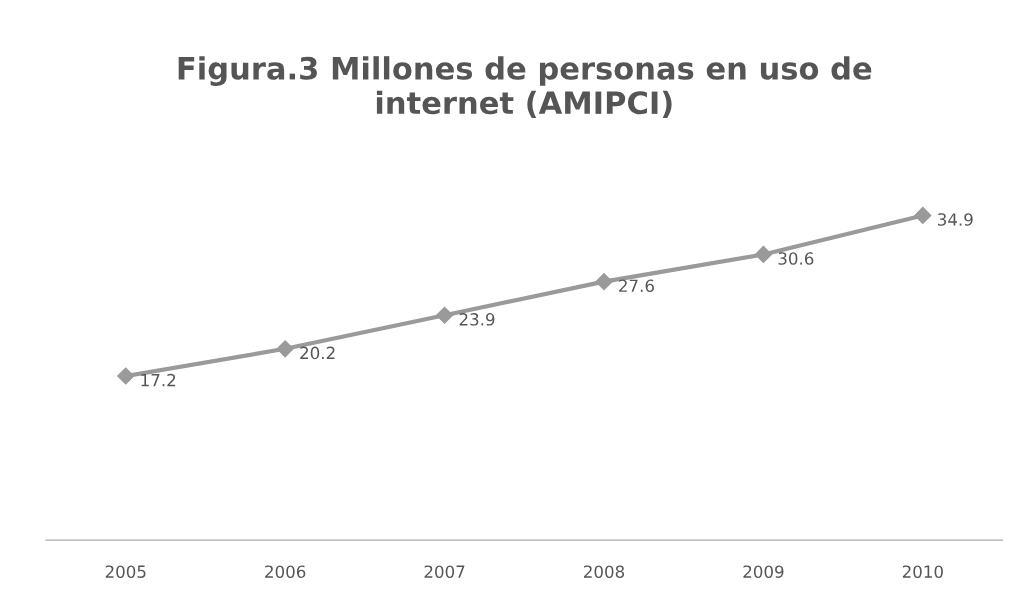 Image resolution: width=1023 pixels, height=611 pixels. Describe the element at coordinates (604, 571) in the screenshot. I see `x-tick-label: 2008` at that location.